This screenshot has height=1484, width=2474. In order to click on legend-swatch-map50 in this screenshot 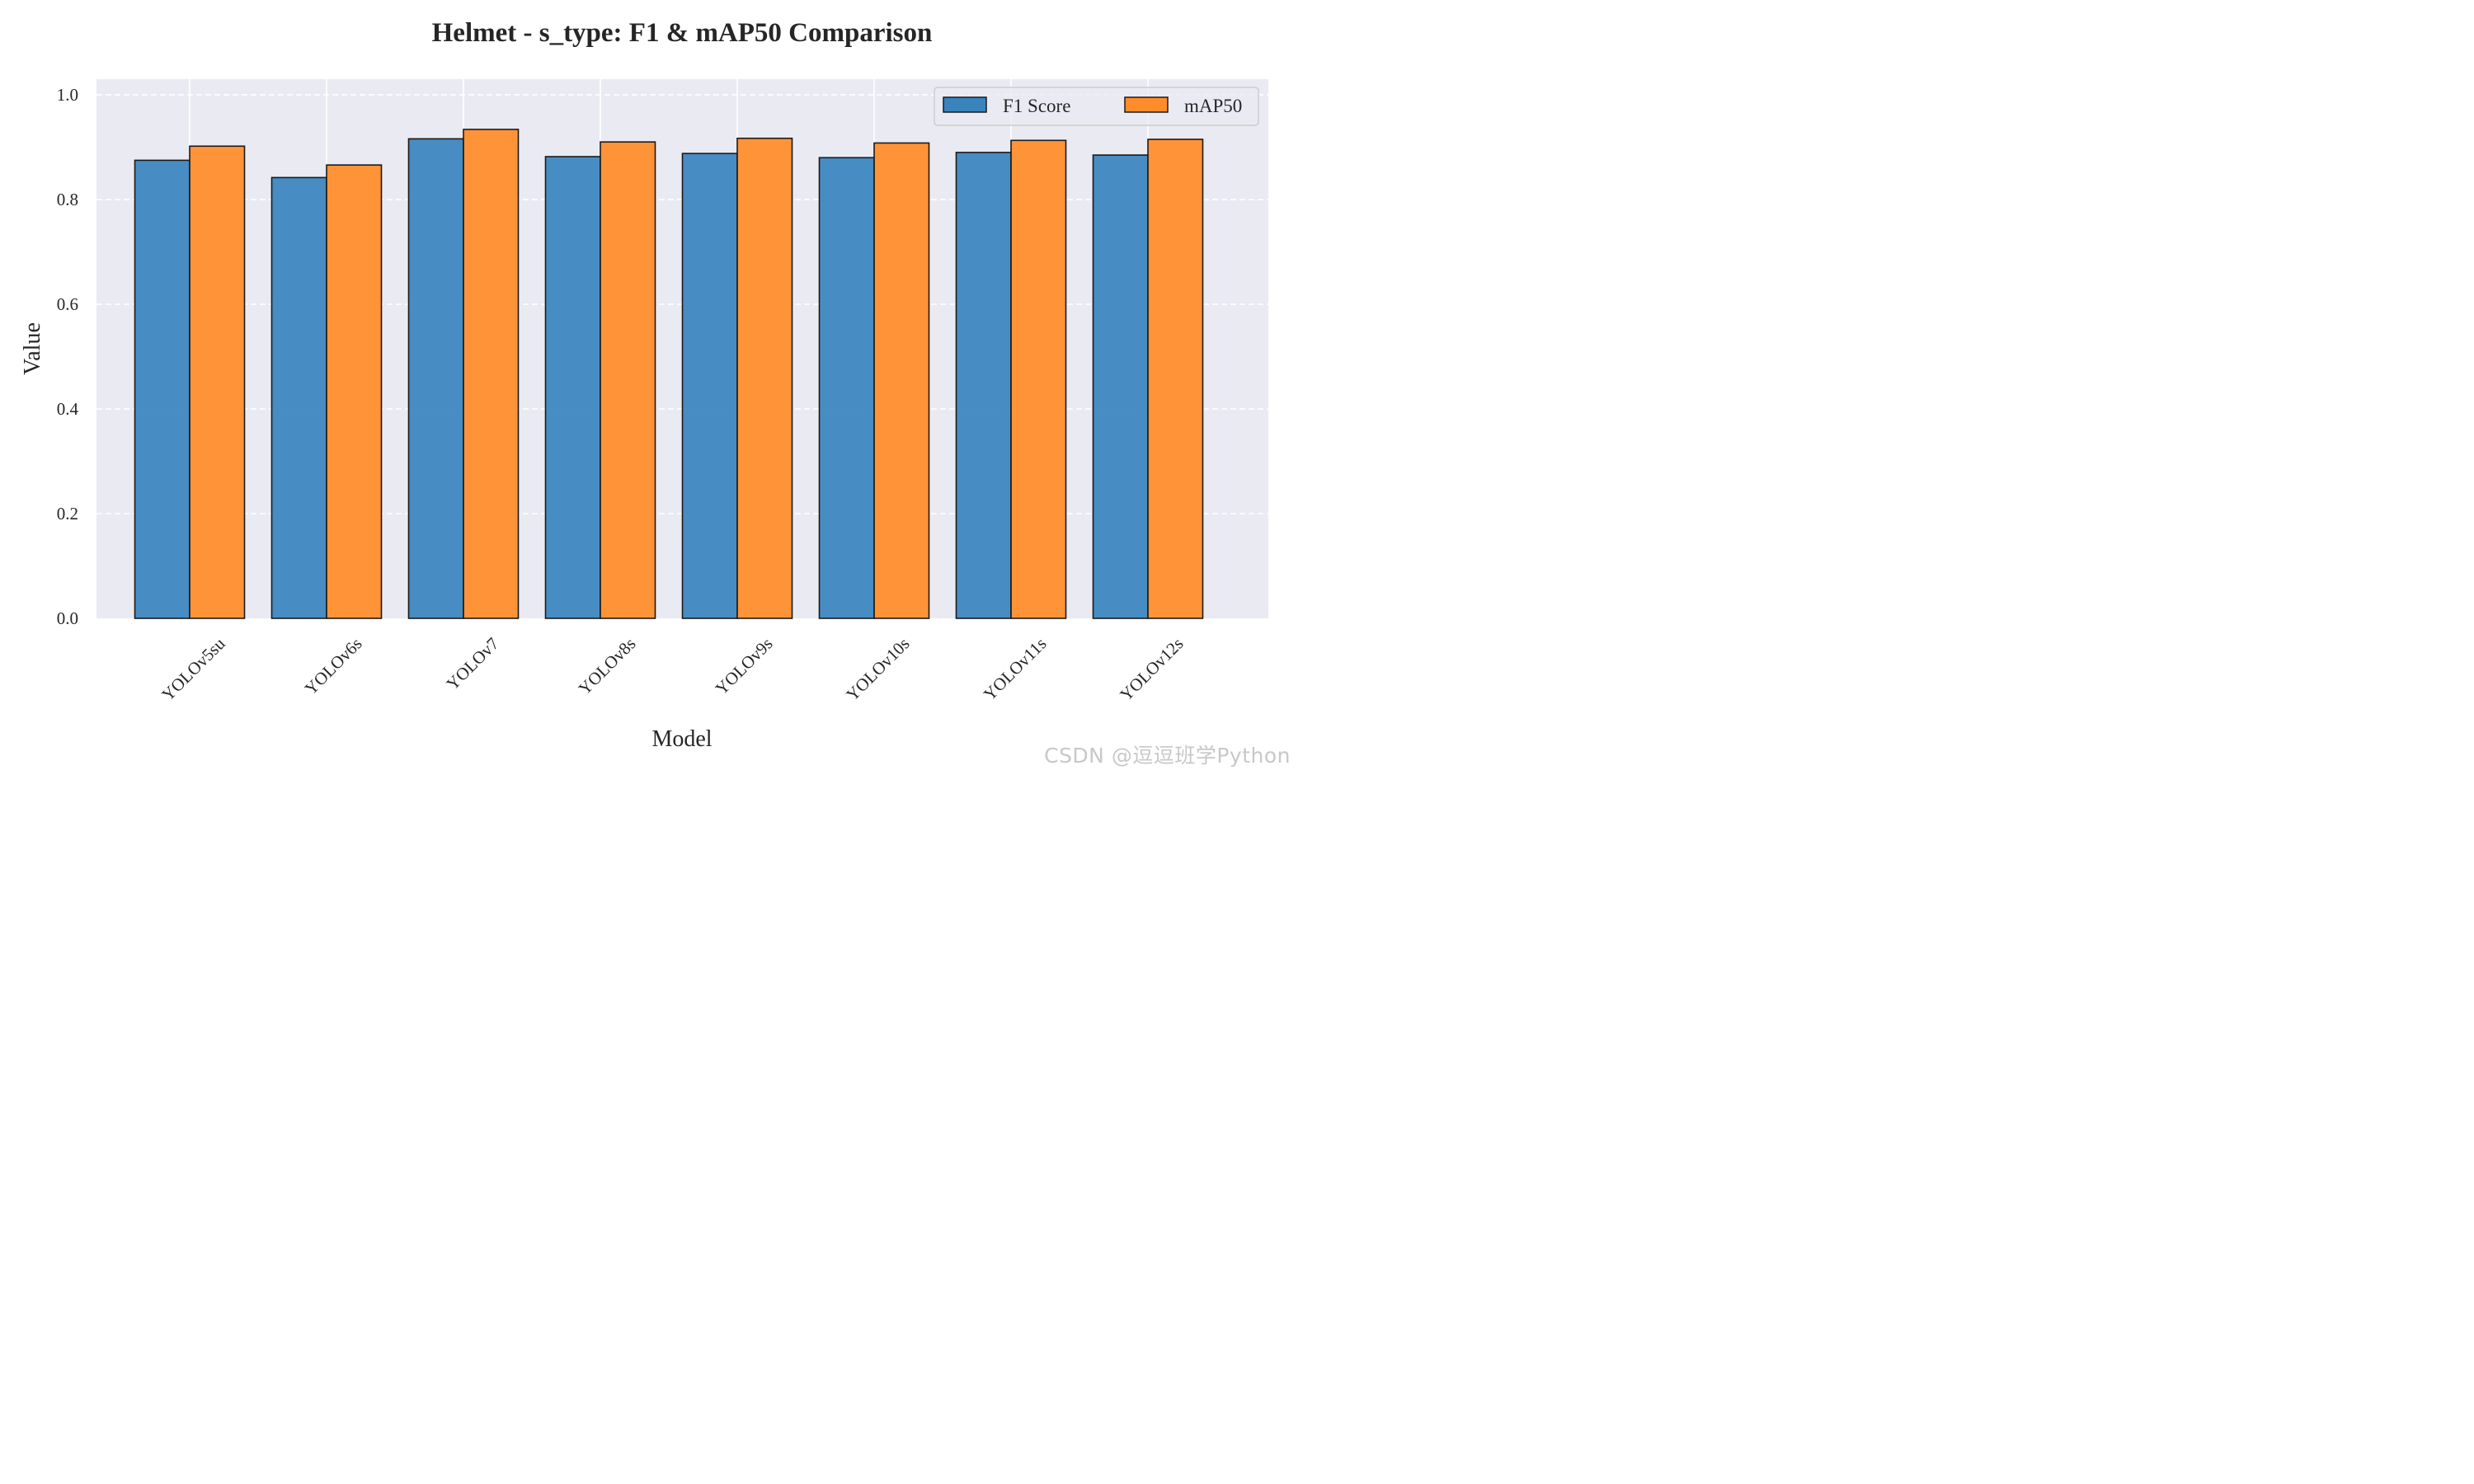, I will do `click(1146, 104)`.